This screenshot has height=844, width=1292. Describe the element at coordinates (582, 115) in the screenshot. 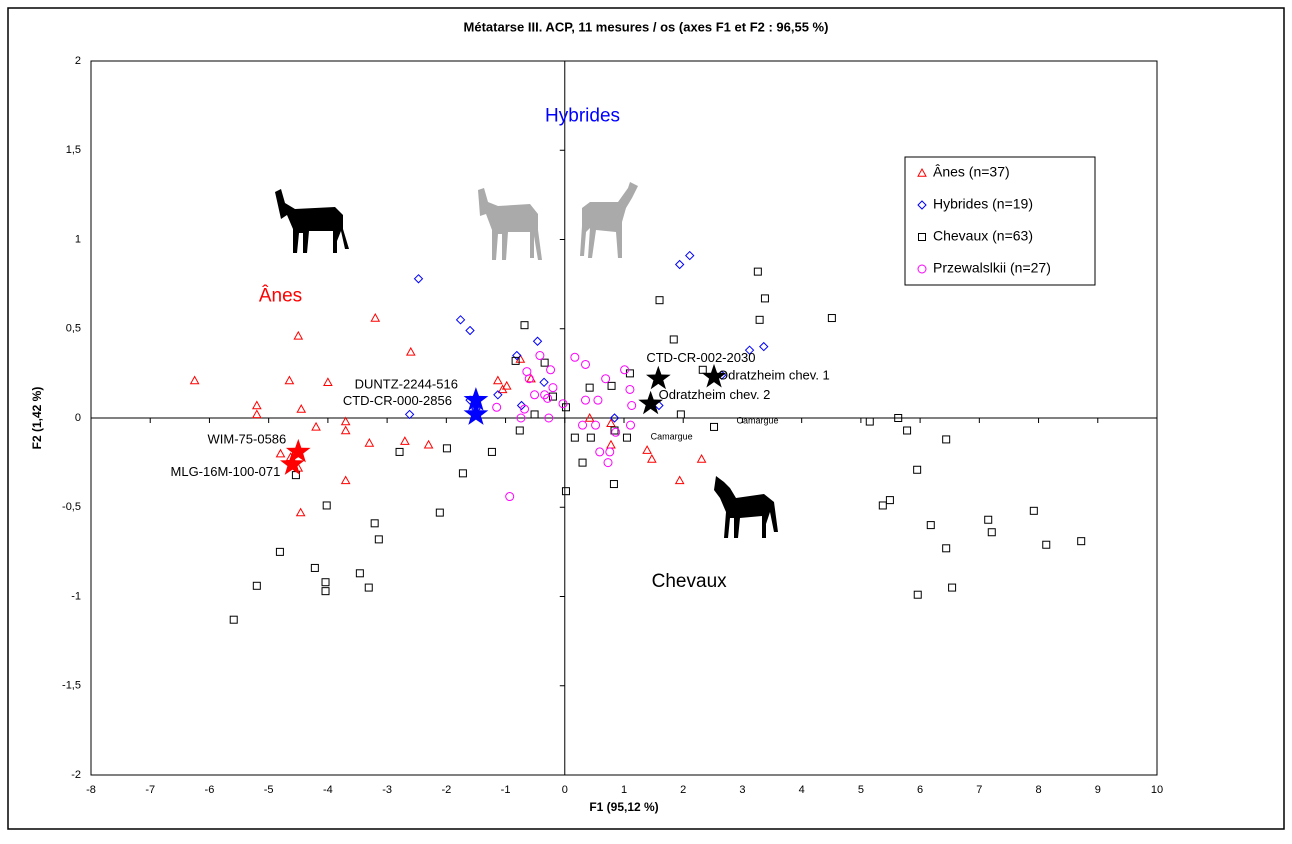

I see `group-label: Hybrides` at that location.